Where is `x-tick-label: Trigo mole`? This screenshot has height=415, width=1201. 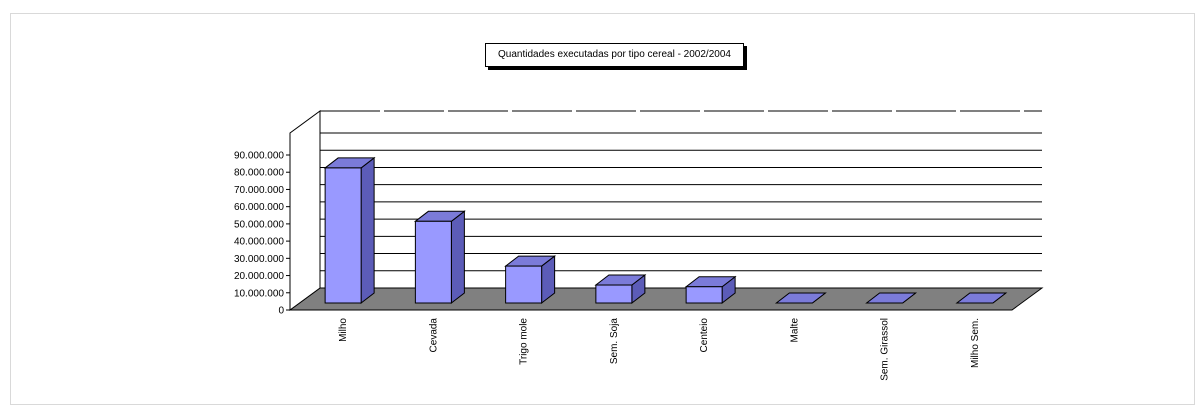 x-tick-label: Trigo mole is located at coordinates (524, 341).